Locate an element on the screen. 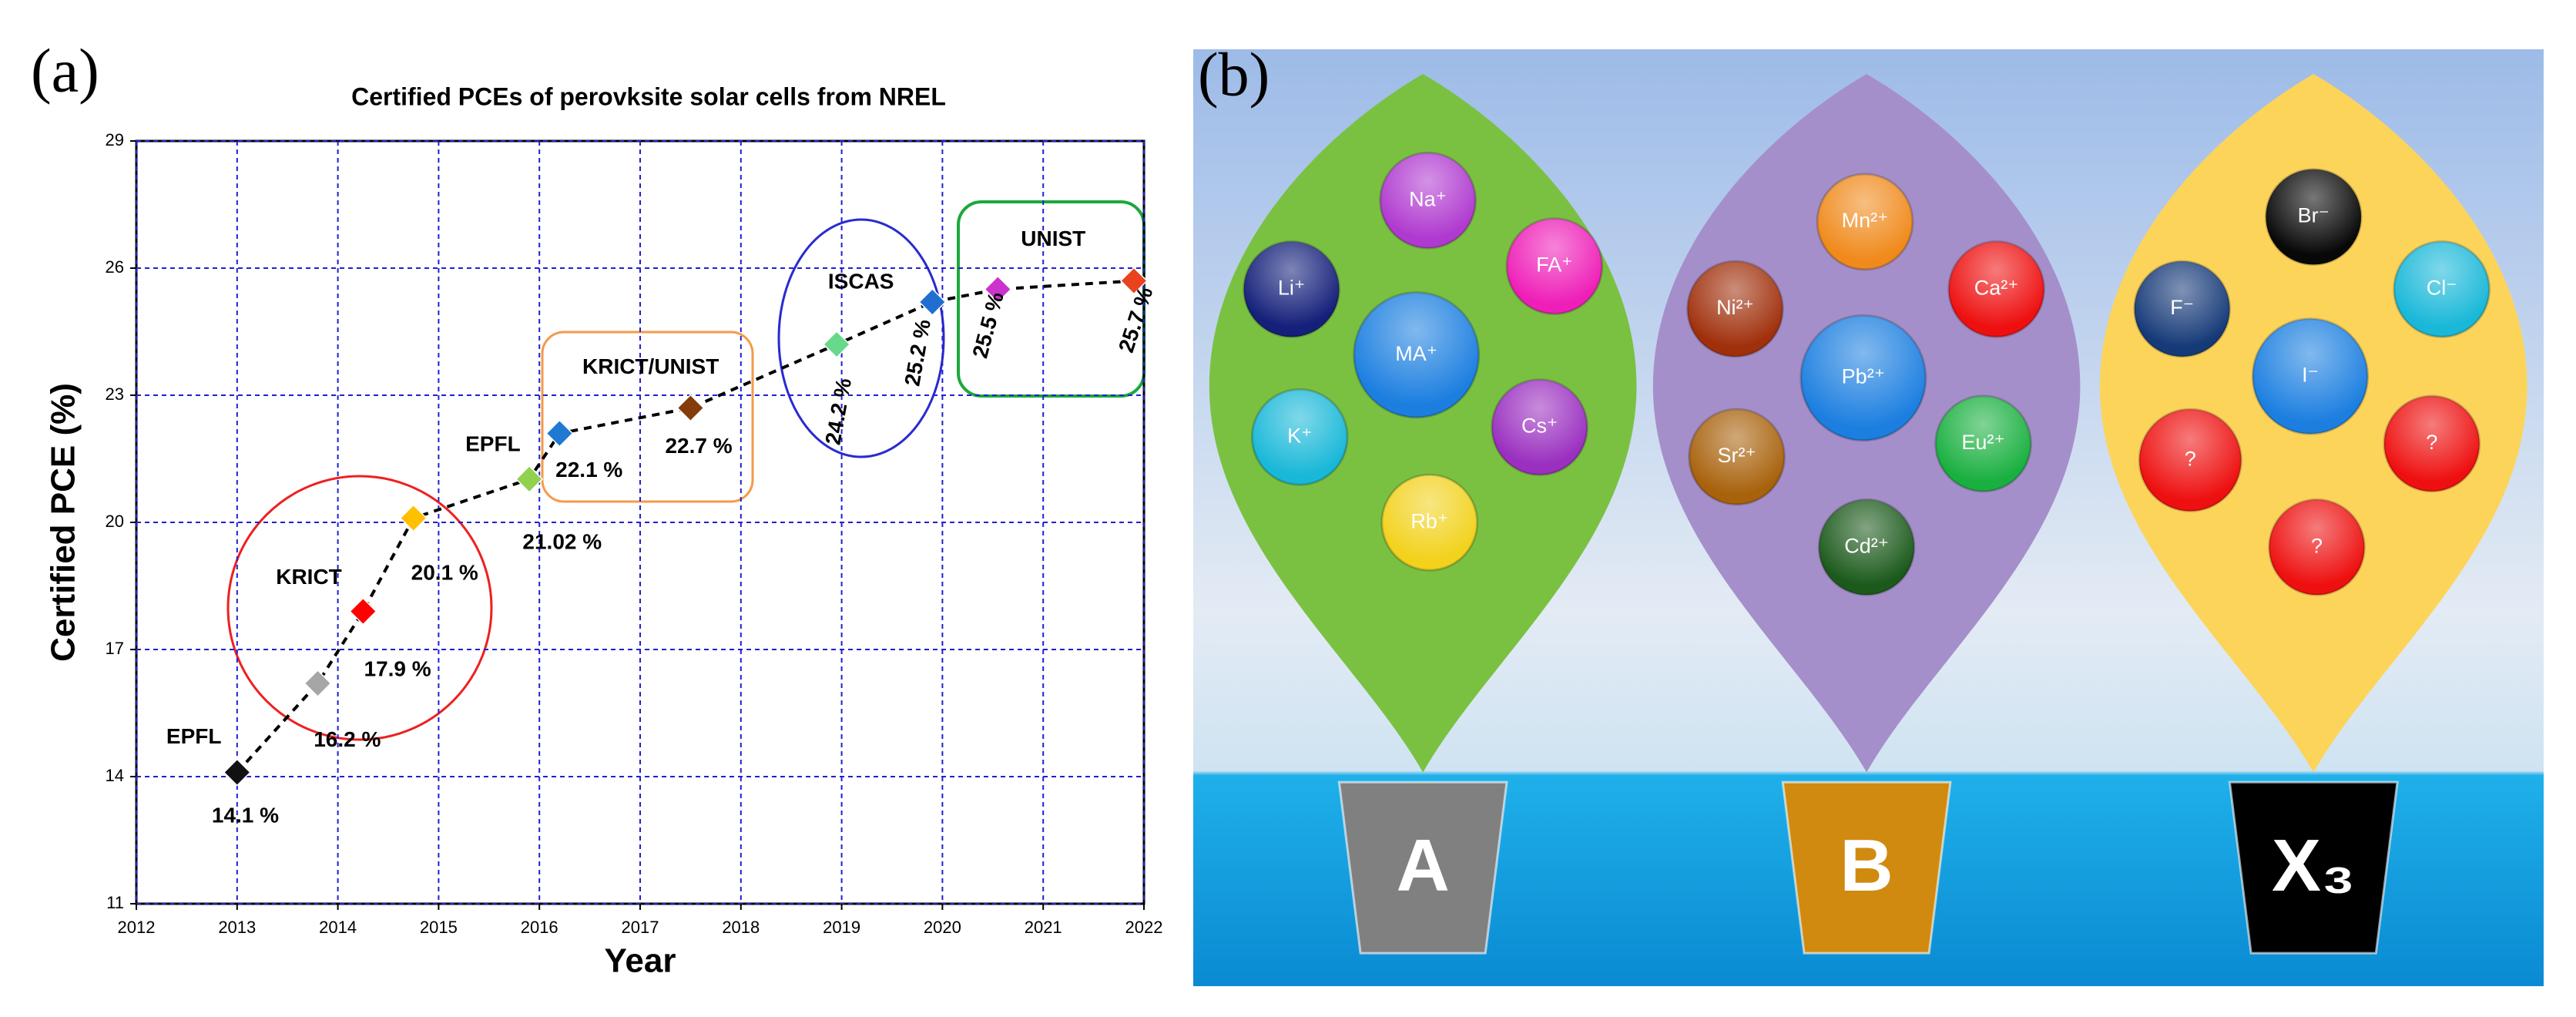  bucket-label: B is located at coordinates (1866, 866).